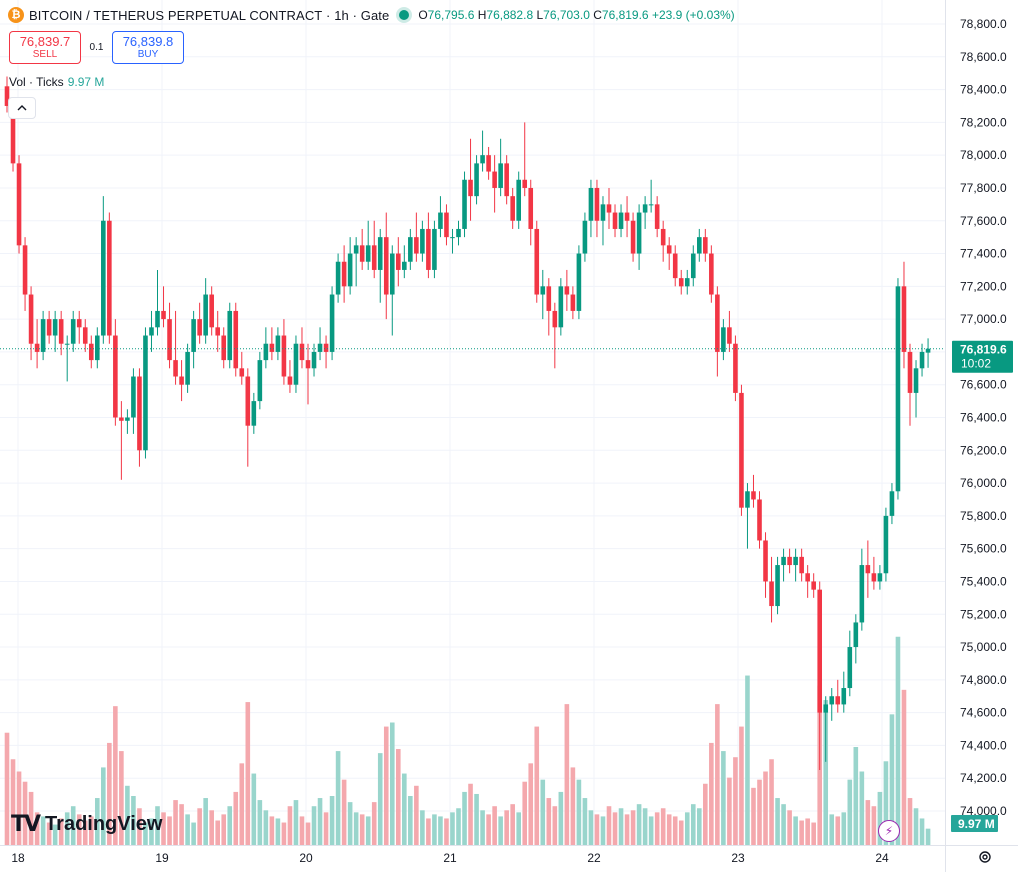 This screenshot has height=872, width=1018. What do you see at coordinates (148, 47) in the screenshot?
I see `buy-button: 76,839.8 BUY` at bounding box center [148, 47].